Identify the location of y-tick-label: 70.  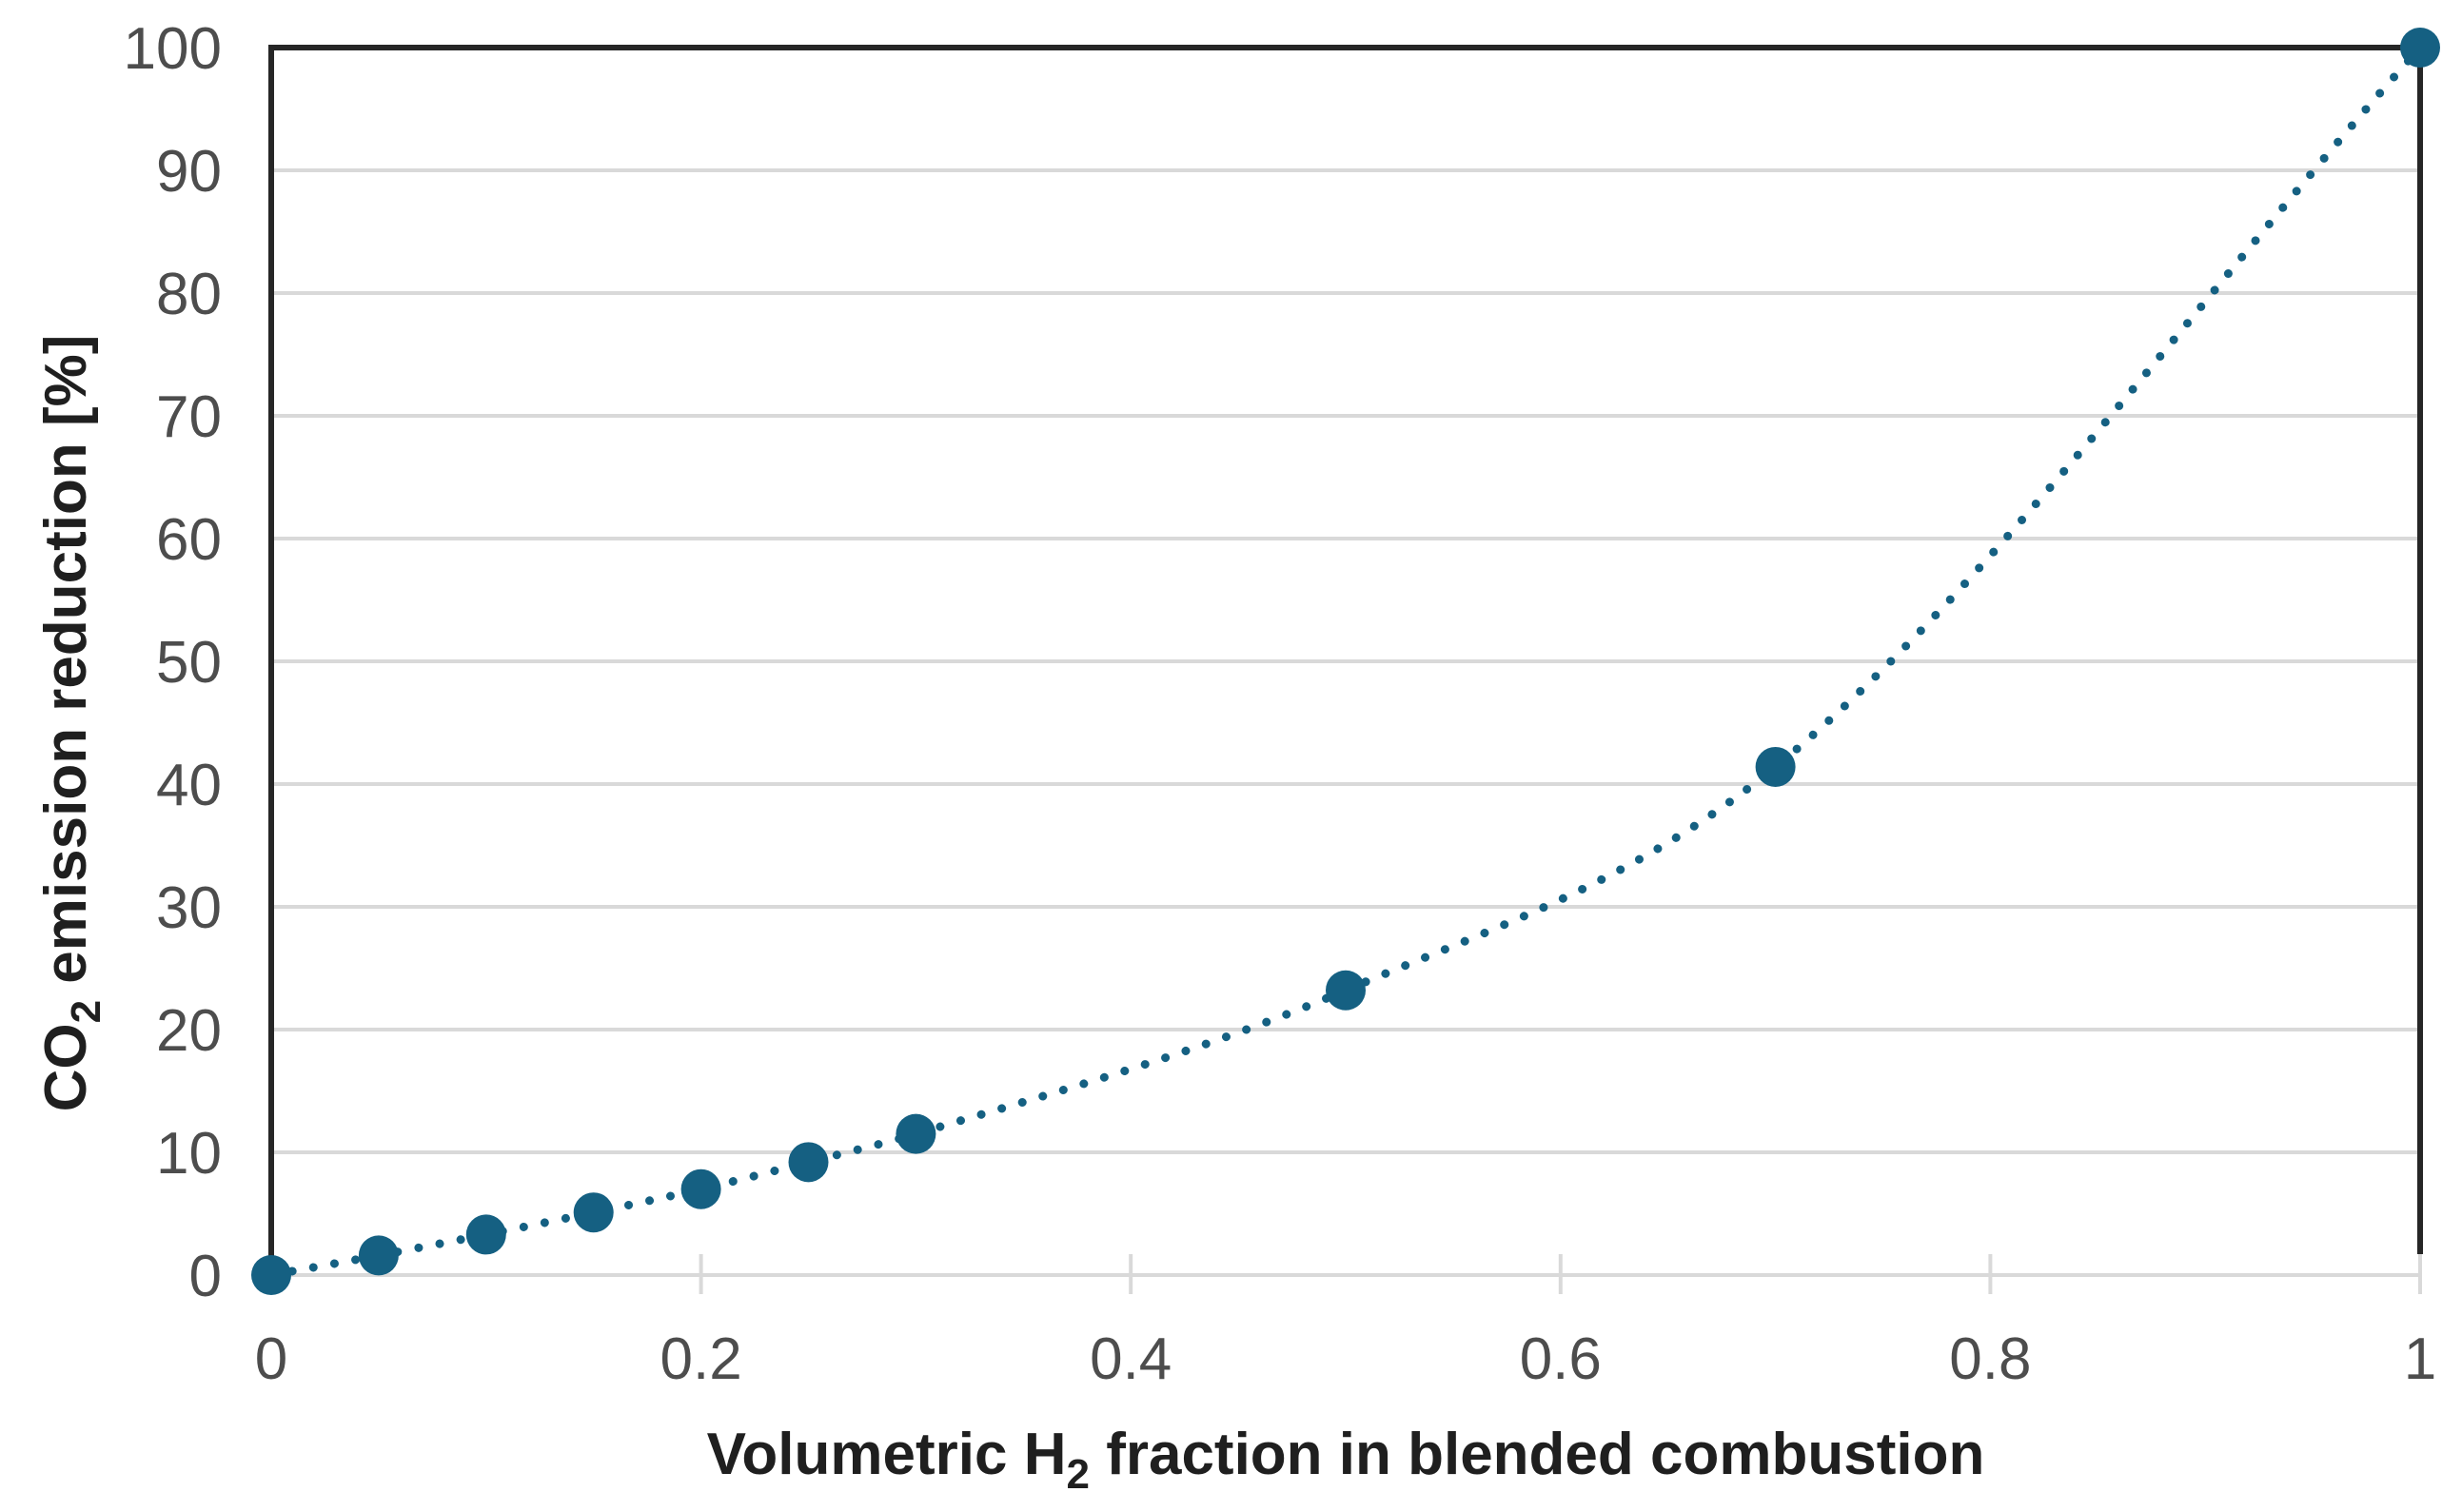
(189, 417).